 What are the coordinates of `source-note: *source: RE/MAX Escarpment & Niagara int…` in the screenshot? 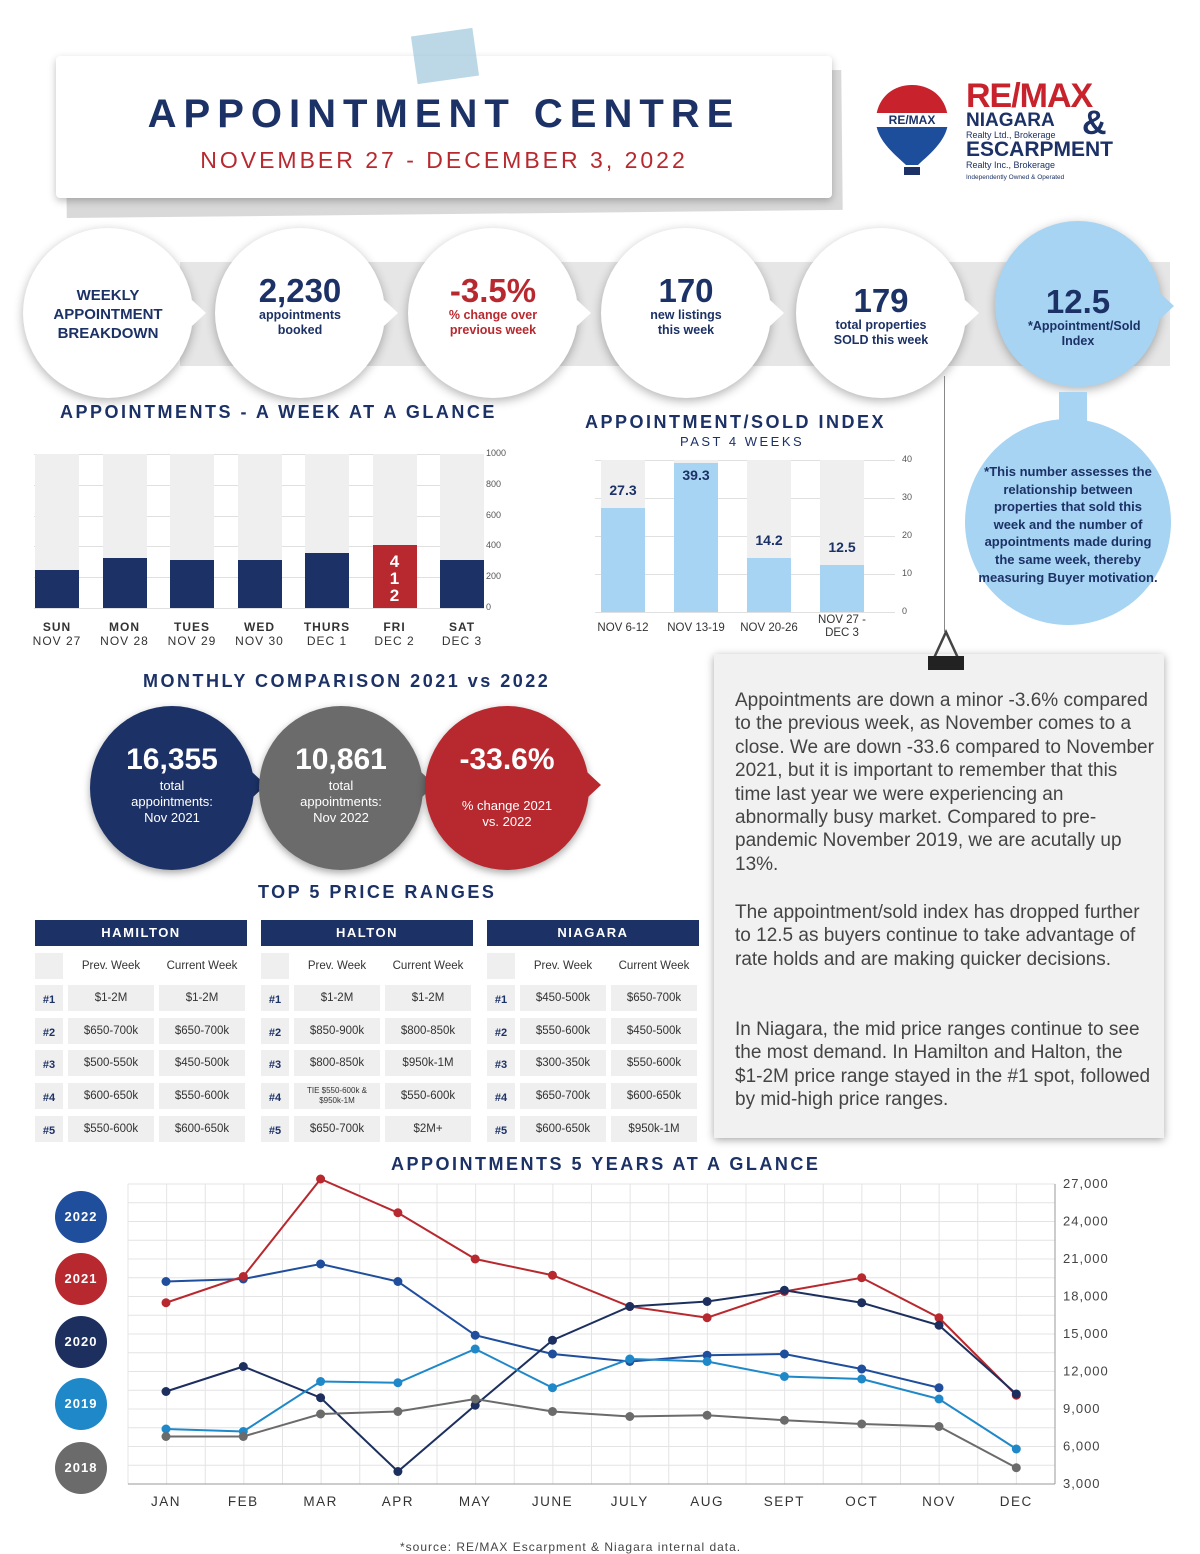 It's located at (571, 1547).